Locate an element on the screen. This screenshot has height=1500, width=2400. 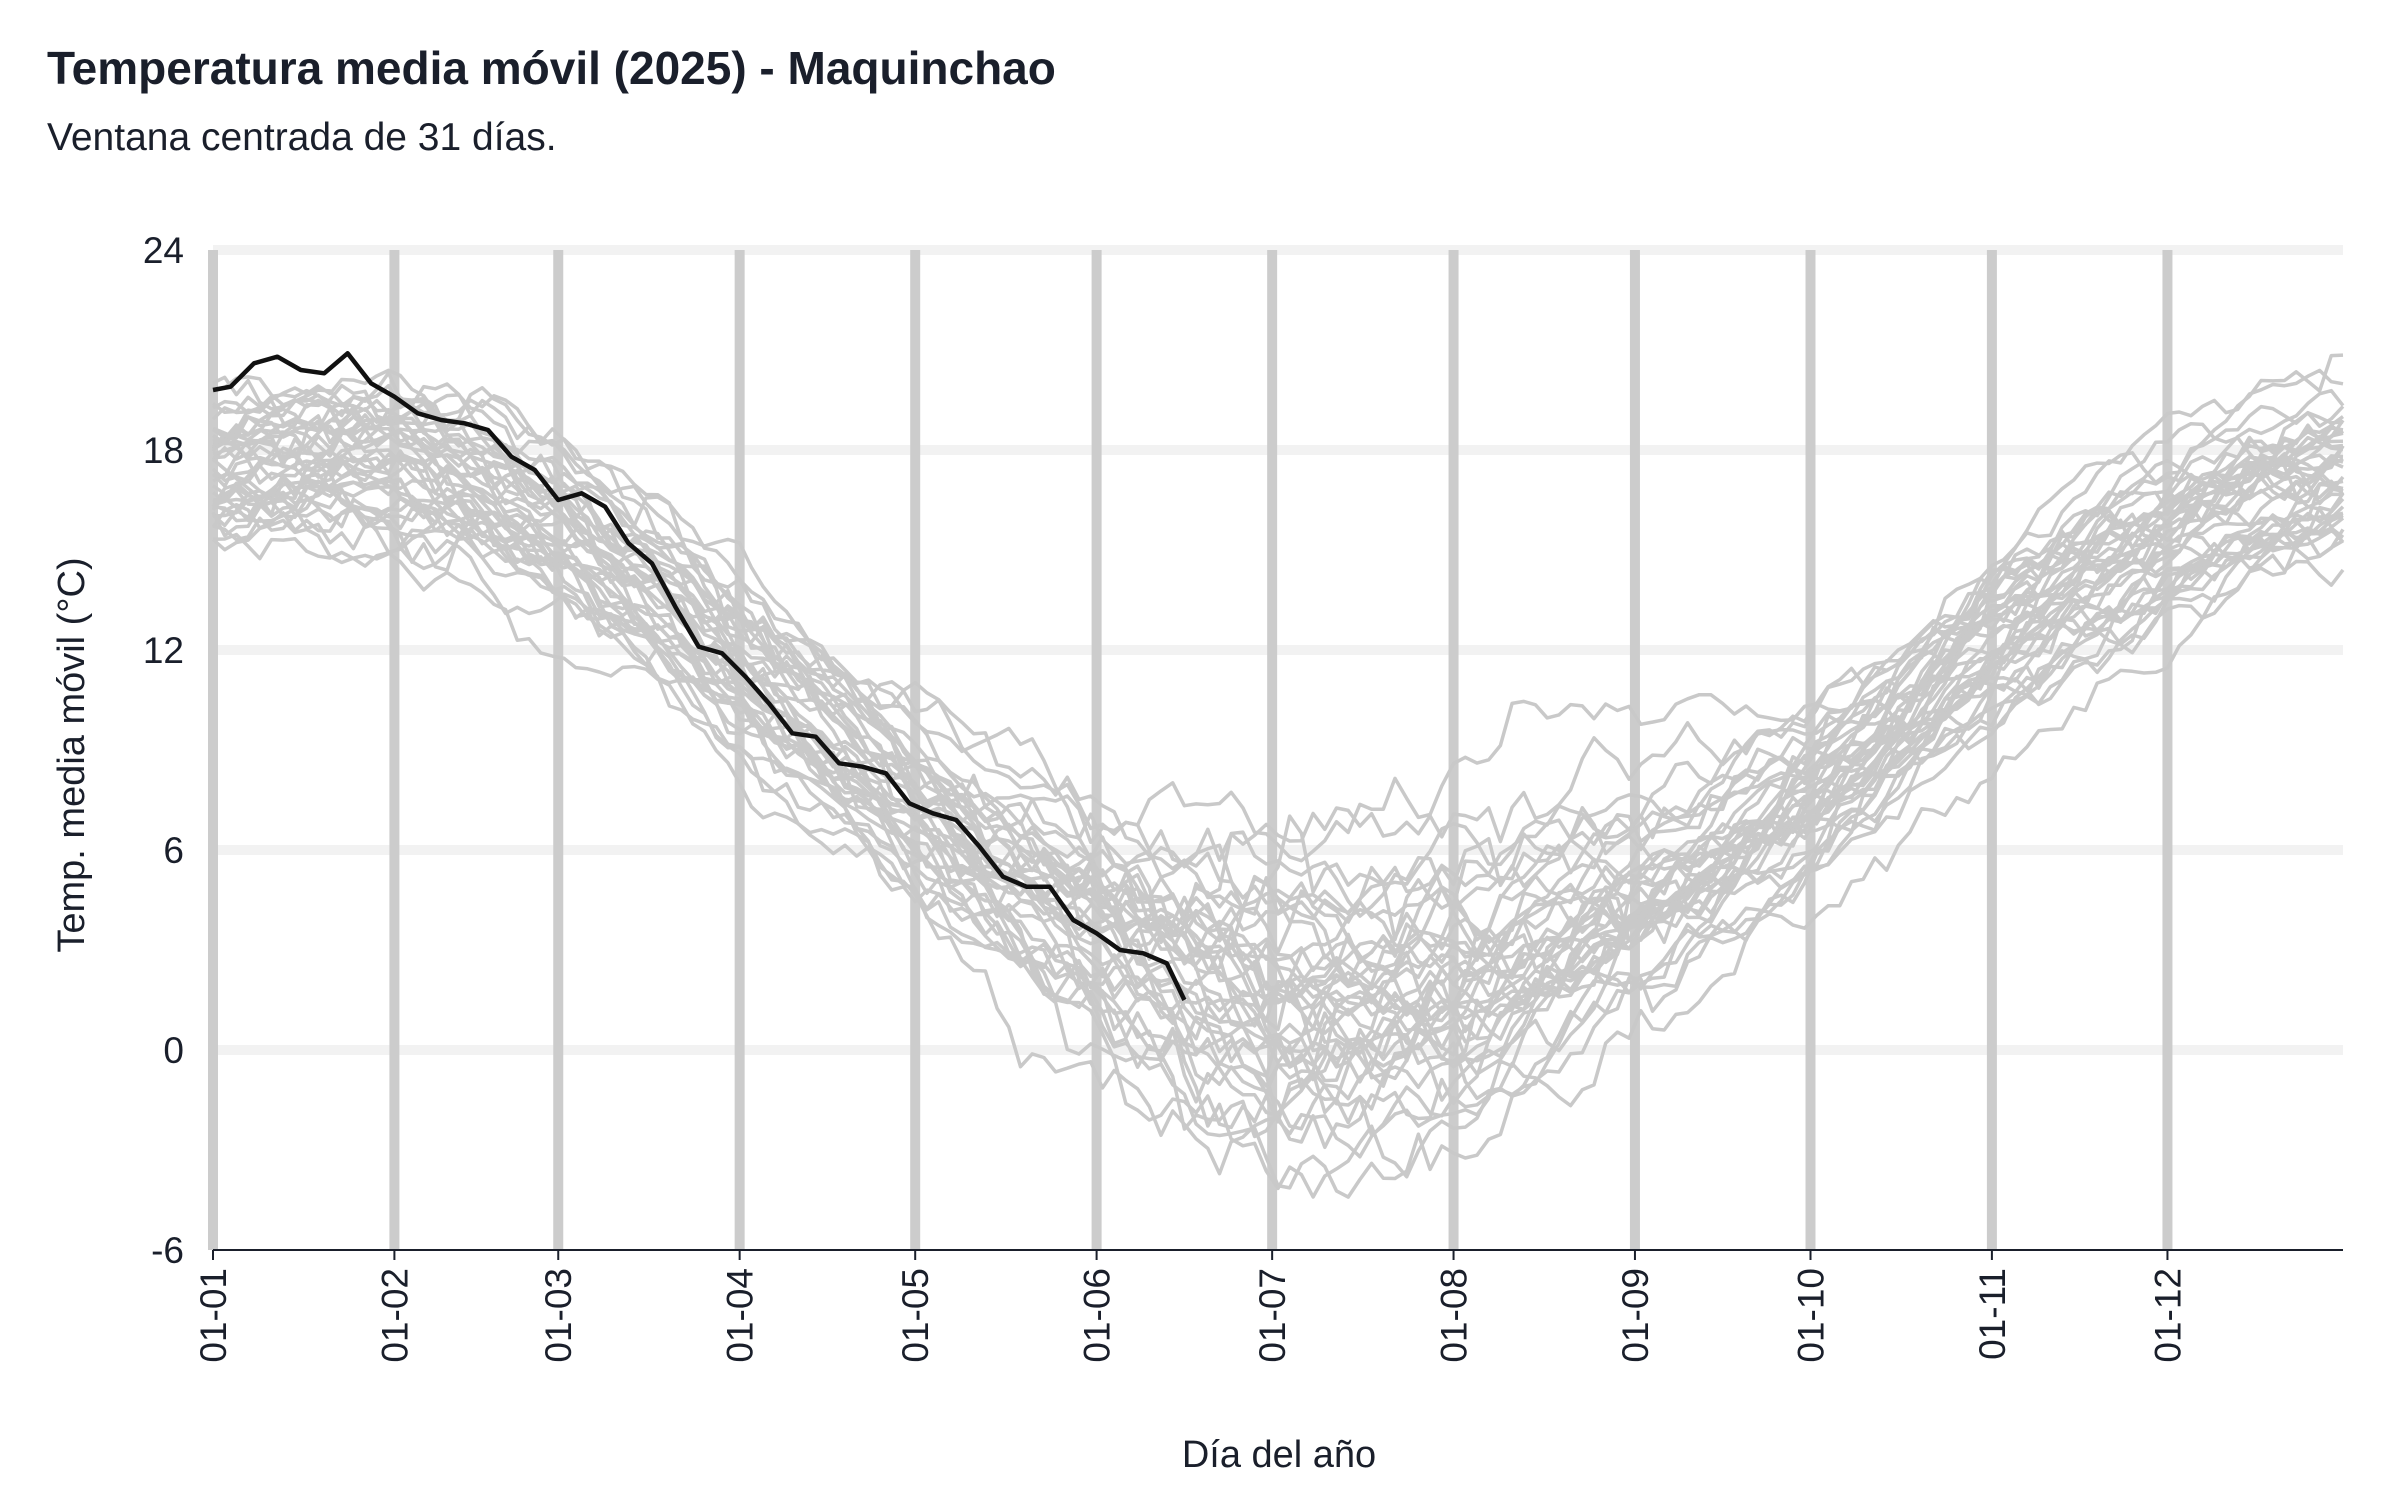
x-tick-label: 01-12 is located at coordinates (2167, 1315).